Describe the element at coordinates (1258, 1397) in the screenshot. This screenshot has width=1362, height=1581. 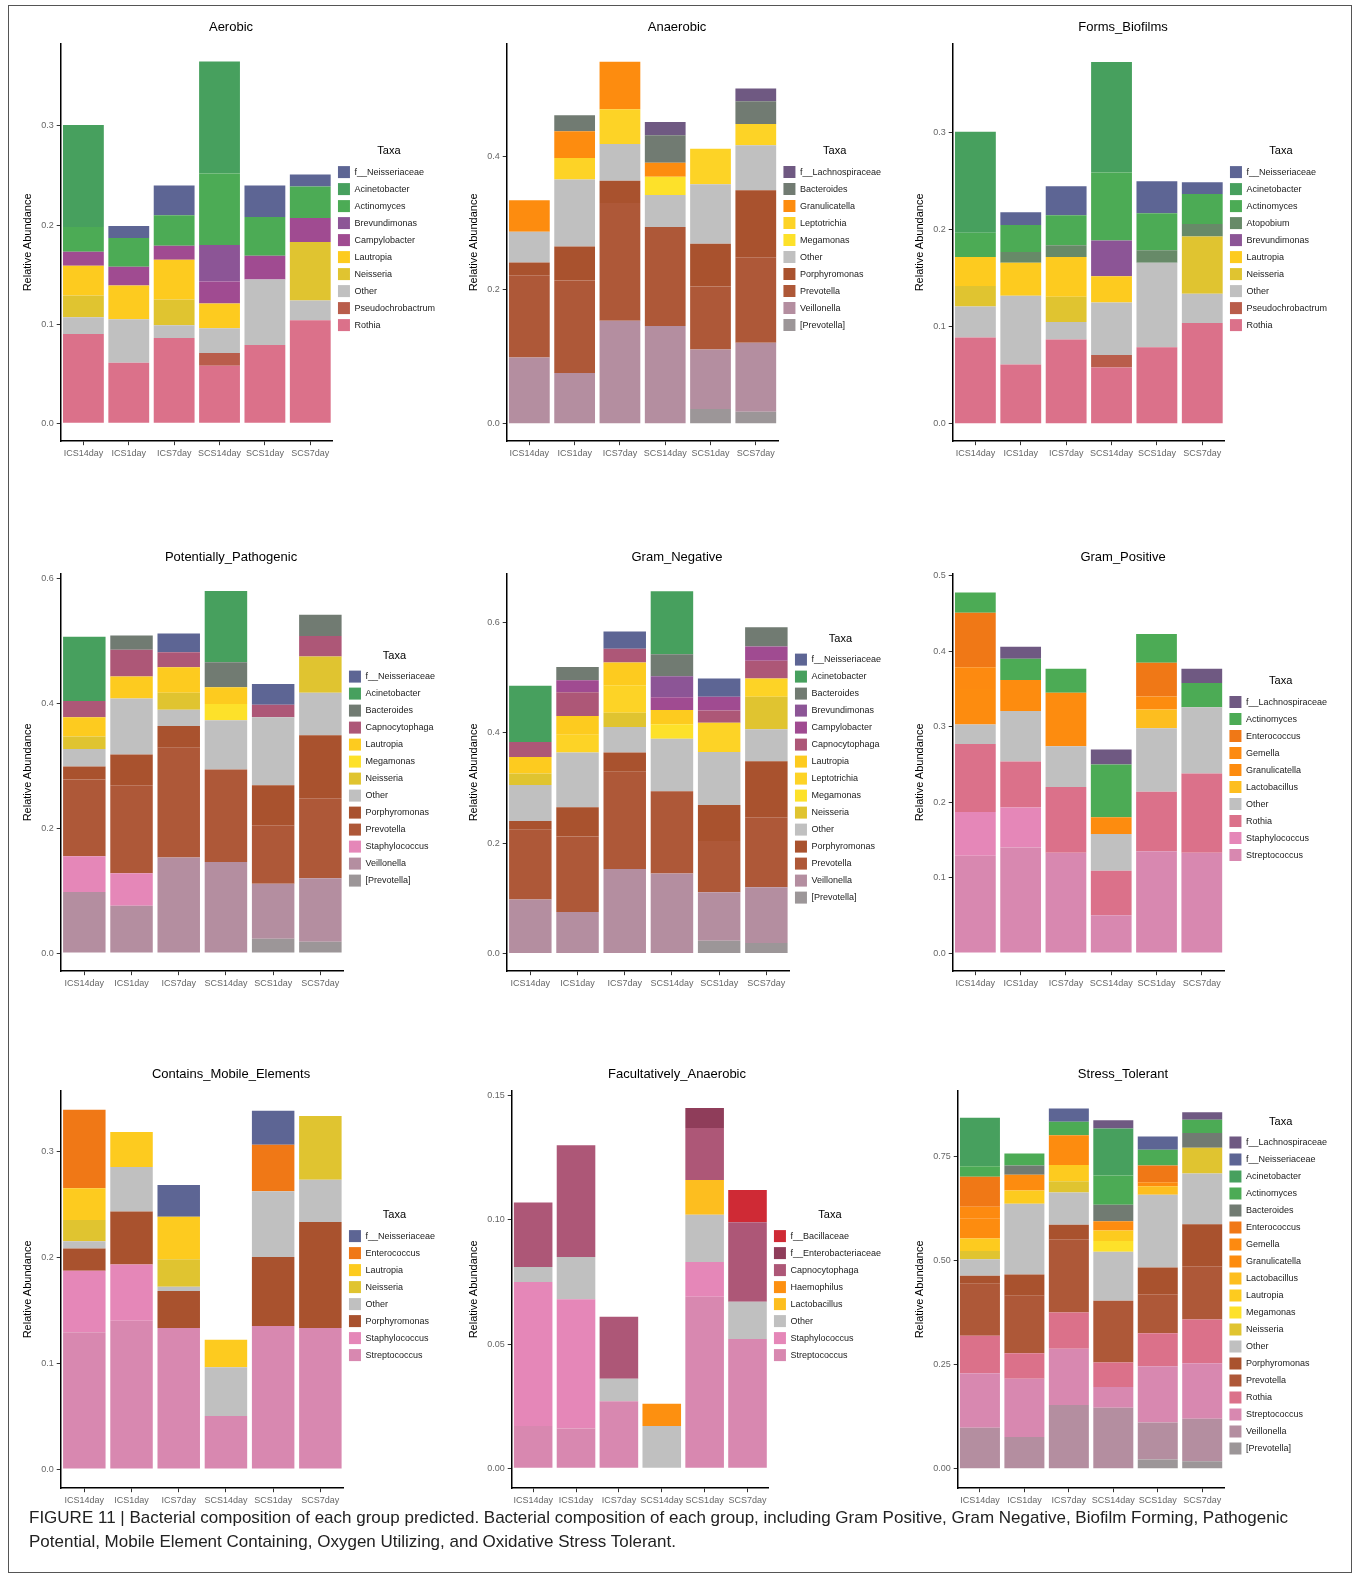
I see `legend-label: Rothia` at that location.